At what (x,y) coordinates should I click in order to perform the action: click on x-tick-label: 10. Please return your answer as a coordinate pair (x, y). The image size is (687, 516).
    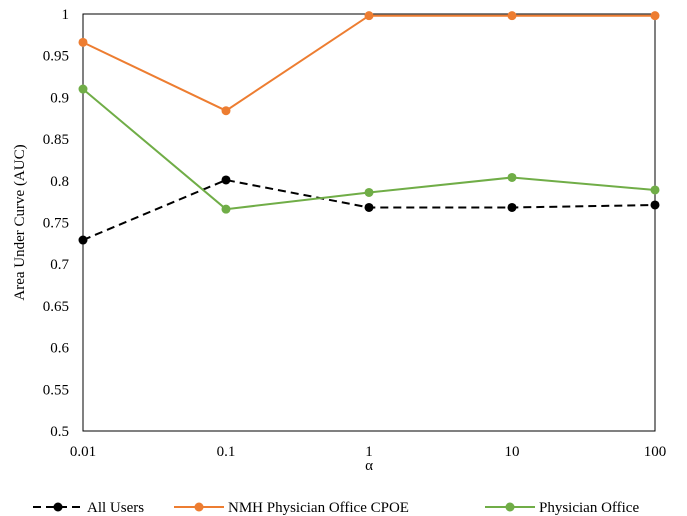
    Looking at the image, I should click on (512, 452).